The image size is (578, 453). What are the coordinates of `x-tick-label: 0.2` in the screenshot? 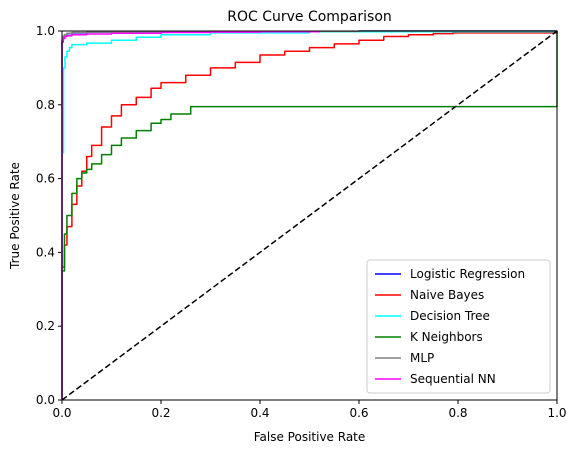 It's located at (160, 413).